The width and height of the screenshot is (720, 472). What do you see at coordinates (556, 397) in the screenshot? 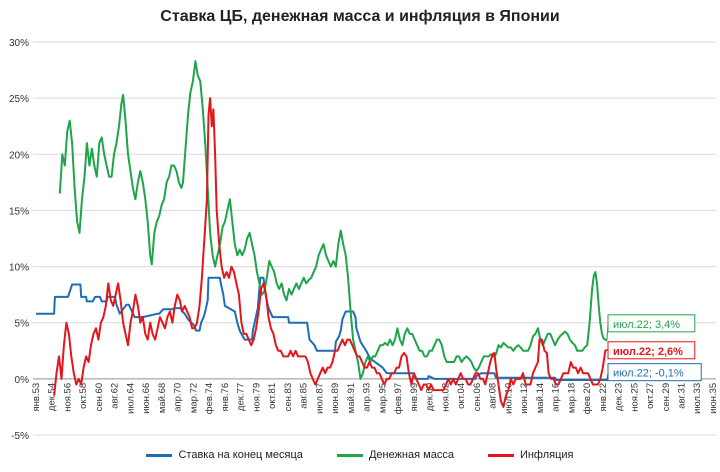
I see `x-tick-label: апр.16` at bounding box center [556, 397].